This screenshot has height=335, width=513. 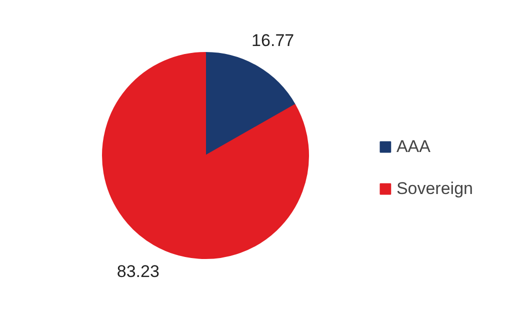 I want to click on legend-label: AAA, so click(x=413, y=146).